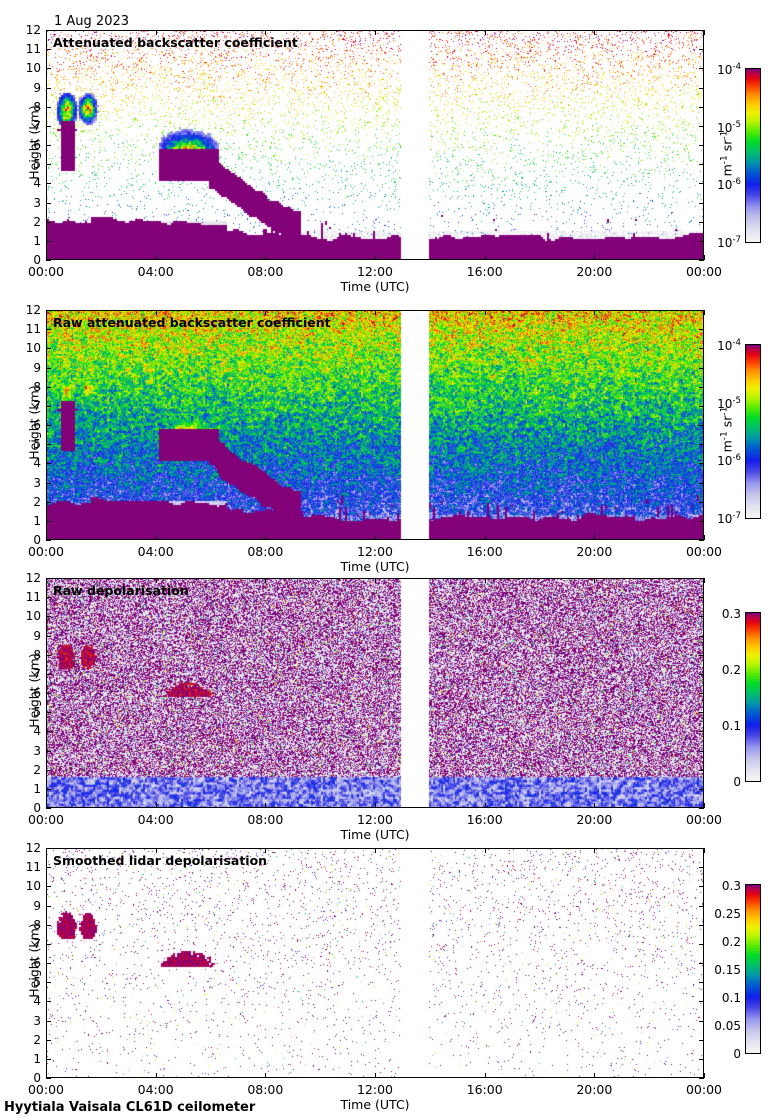  Describe the element at coordinates (731, 670) in the screenshot. I see `colorbar-tick-label: 0.2` at that location.